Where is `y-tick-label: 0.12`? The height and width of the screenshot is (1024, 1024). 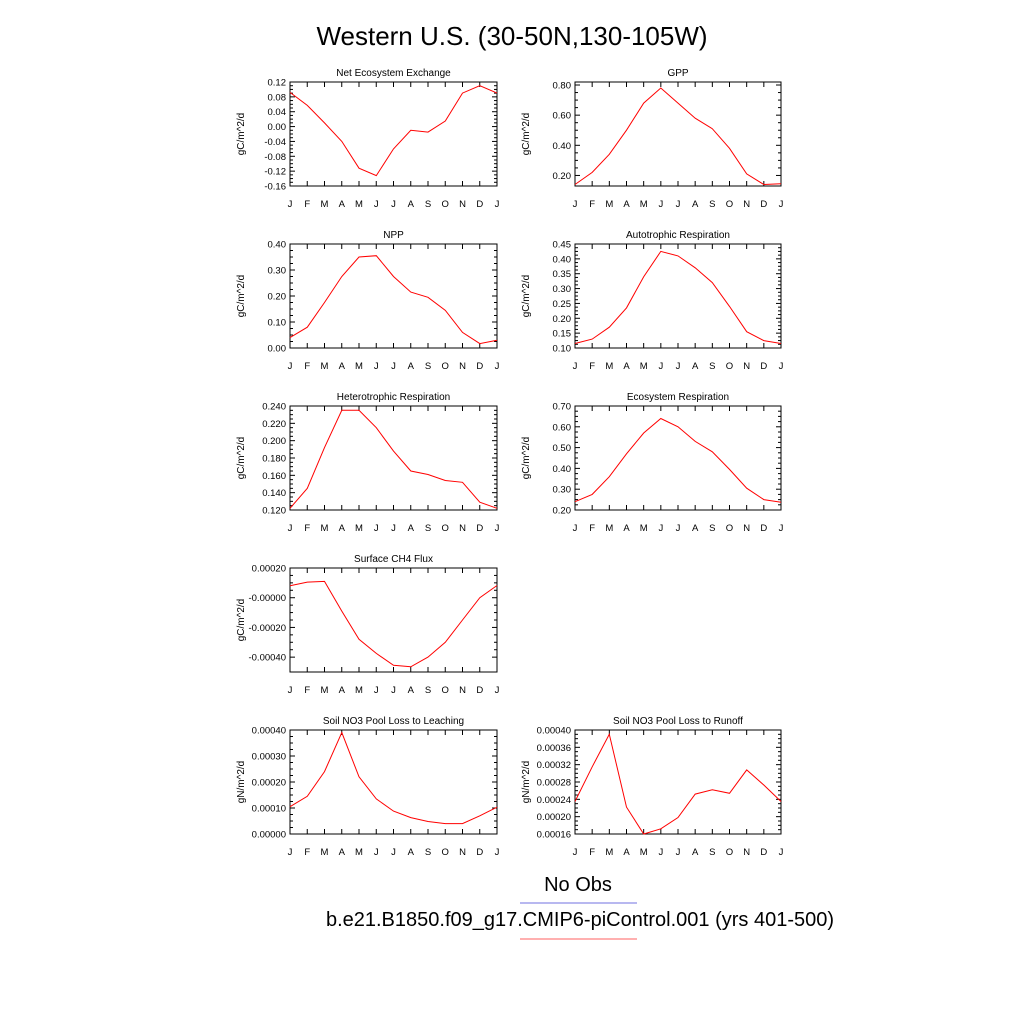 y-tick-label: 0.12 is located at coordinates (277, 83).